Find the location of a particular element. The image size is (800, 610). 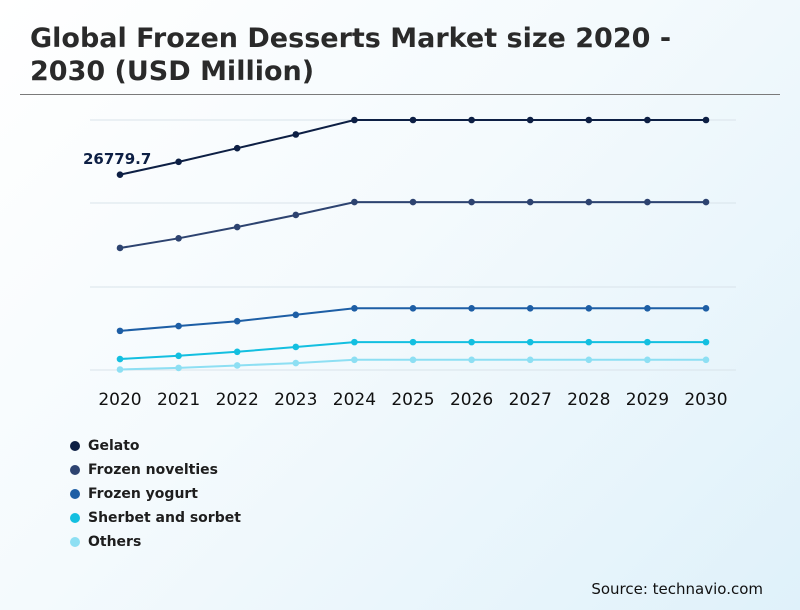

title-divider is located at coordinates (400, 94).